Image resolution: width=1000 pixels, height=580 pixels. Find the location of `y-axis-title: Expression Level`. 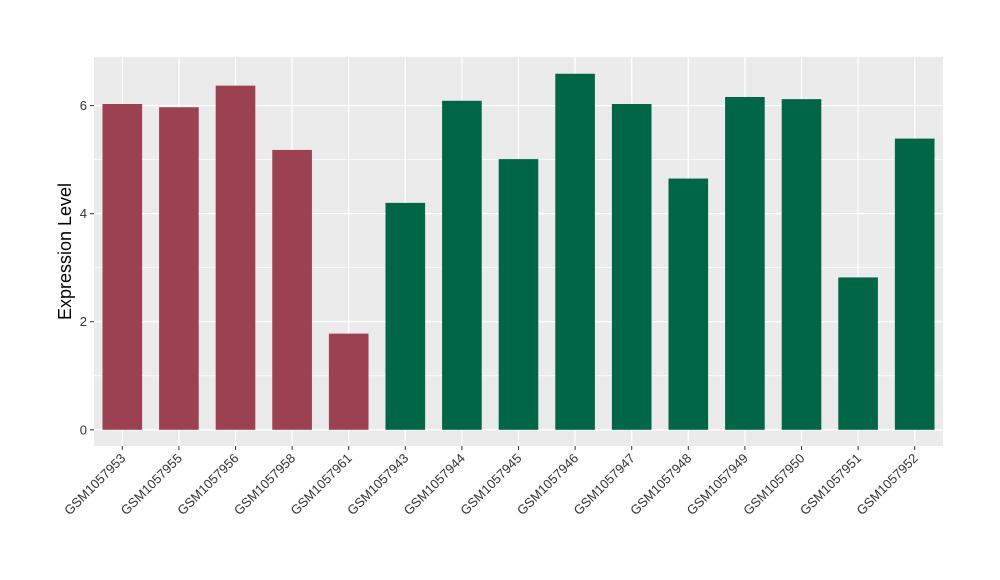

y-axis-title: Expression Level is located at coordinates (65, 251).